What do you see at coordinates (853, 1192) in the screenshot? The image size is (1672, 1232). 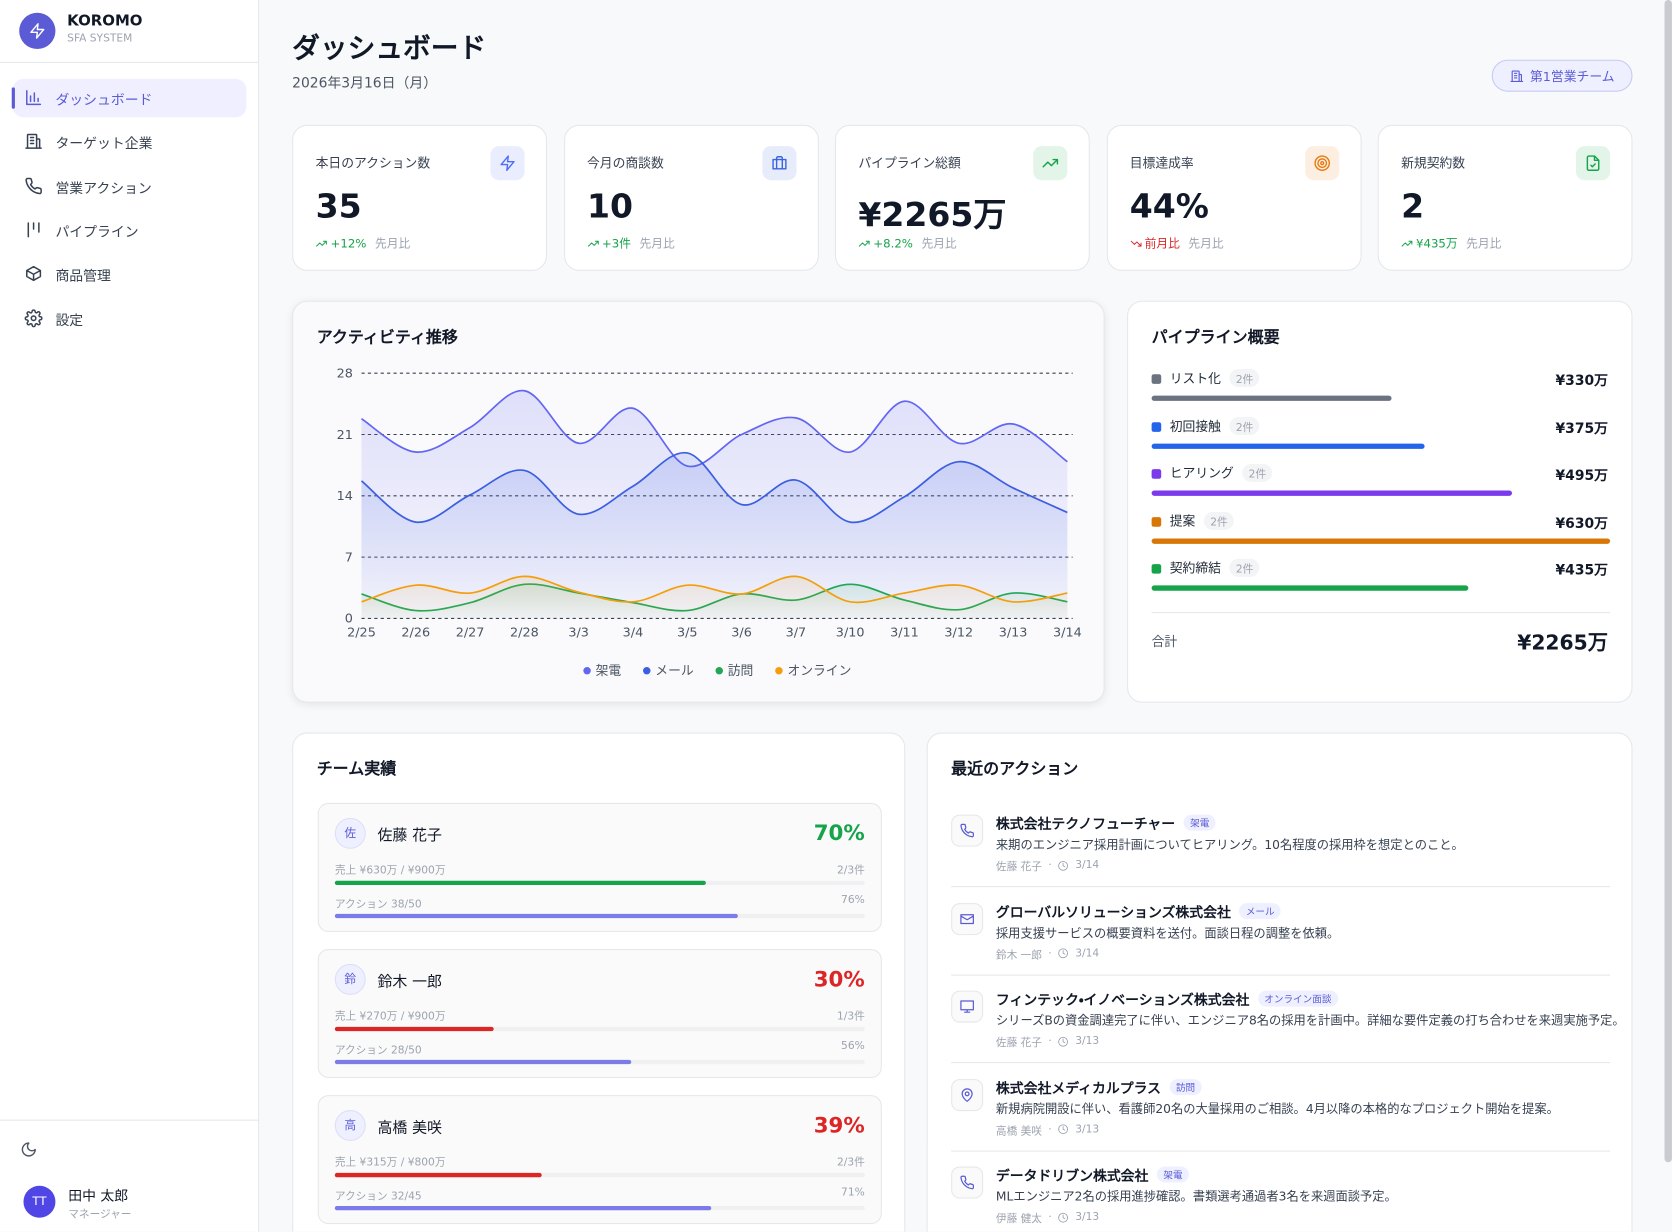 I see `member-action-rate: 71%` at bounding box center [853, 1192].